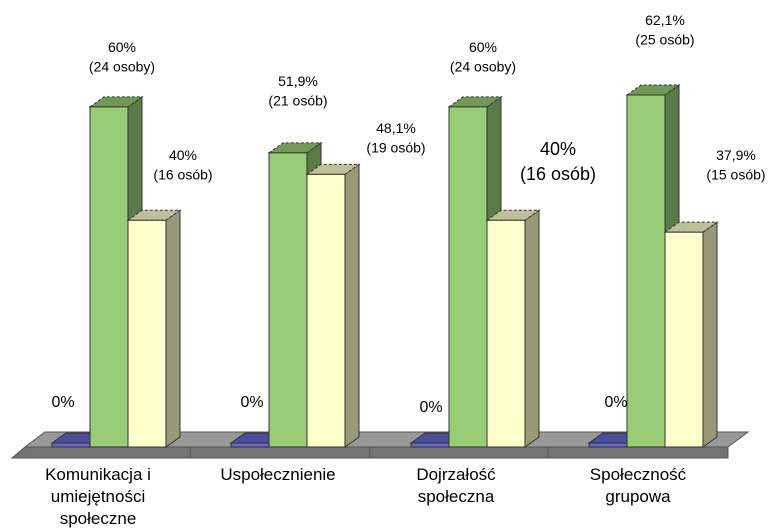 This screenshot has height=532, width=774. Describe the element at coordinates (558, 161) in the screenshot. I see `data-label-3-3: 40% (16 osób)` at that location.